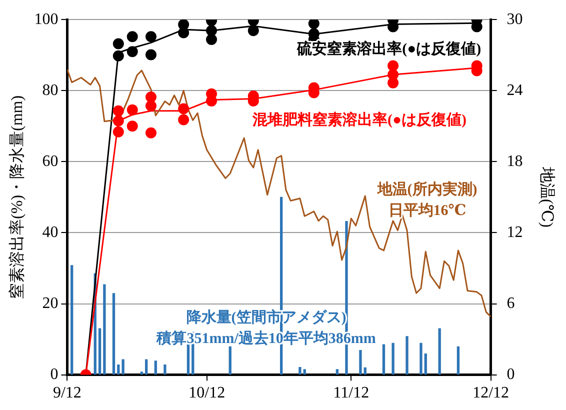 This screenshot has width=566, height=410. What do you see at coordinates (46, 19) in the screenshot?
I see `y-tick-label: 100` at bounding box center [46, 19].